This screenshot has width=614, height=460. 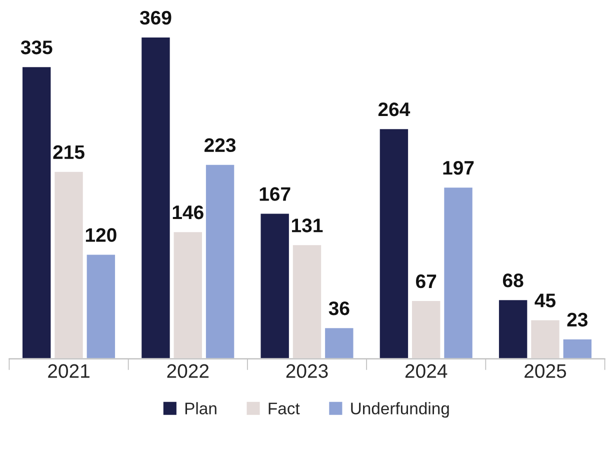 What do you see at coordinates (188, 212) in the screenshot?
I see `data-label: 146` at bounding box center [188, 212].